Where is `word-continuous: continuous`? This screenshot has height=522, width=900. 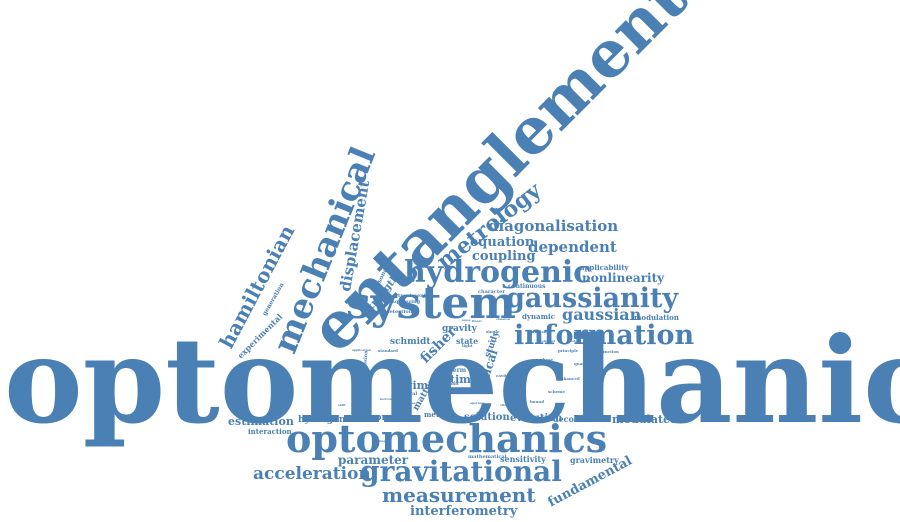 word-continuous: continuous is located at coordinates (527, 286).